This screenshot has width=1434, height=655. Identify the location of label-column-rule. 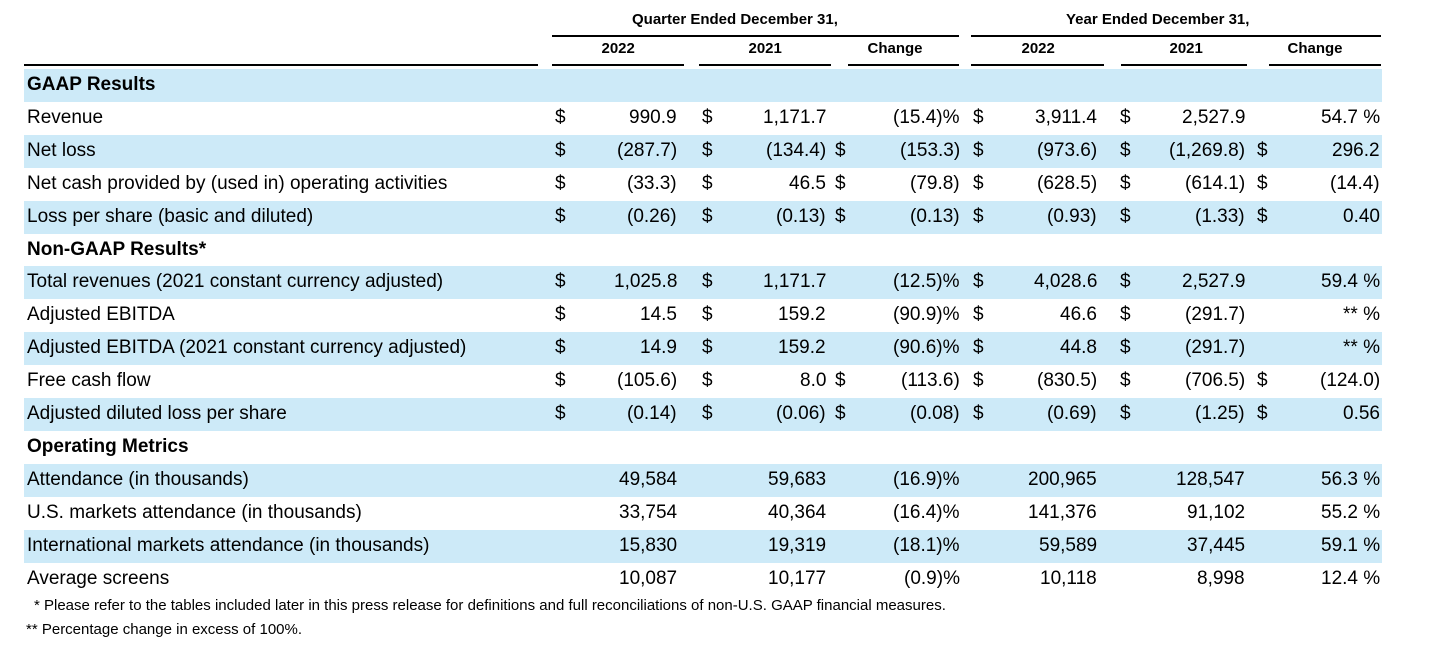
(281, 65).